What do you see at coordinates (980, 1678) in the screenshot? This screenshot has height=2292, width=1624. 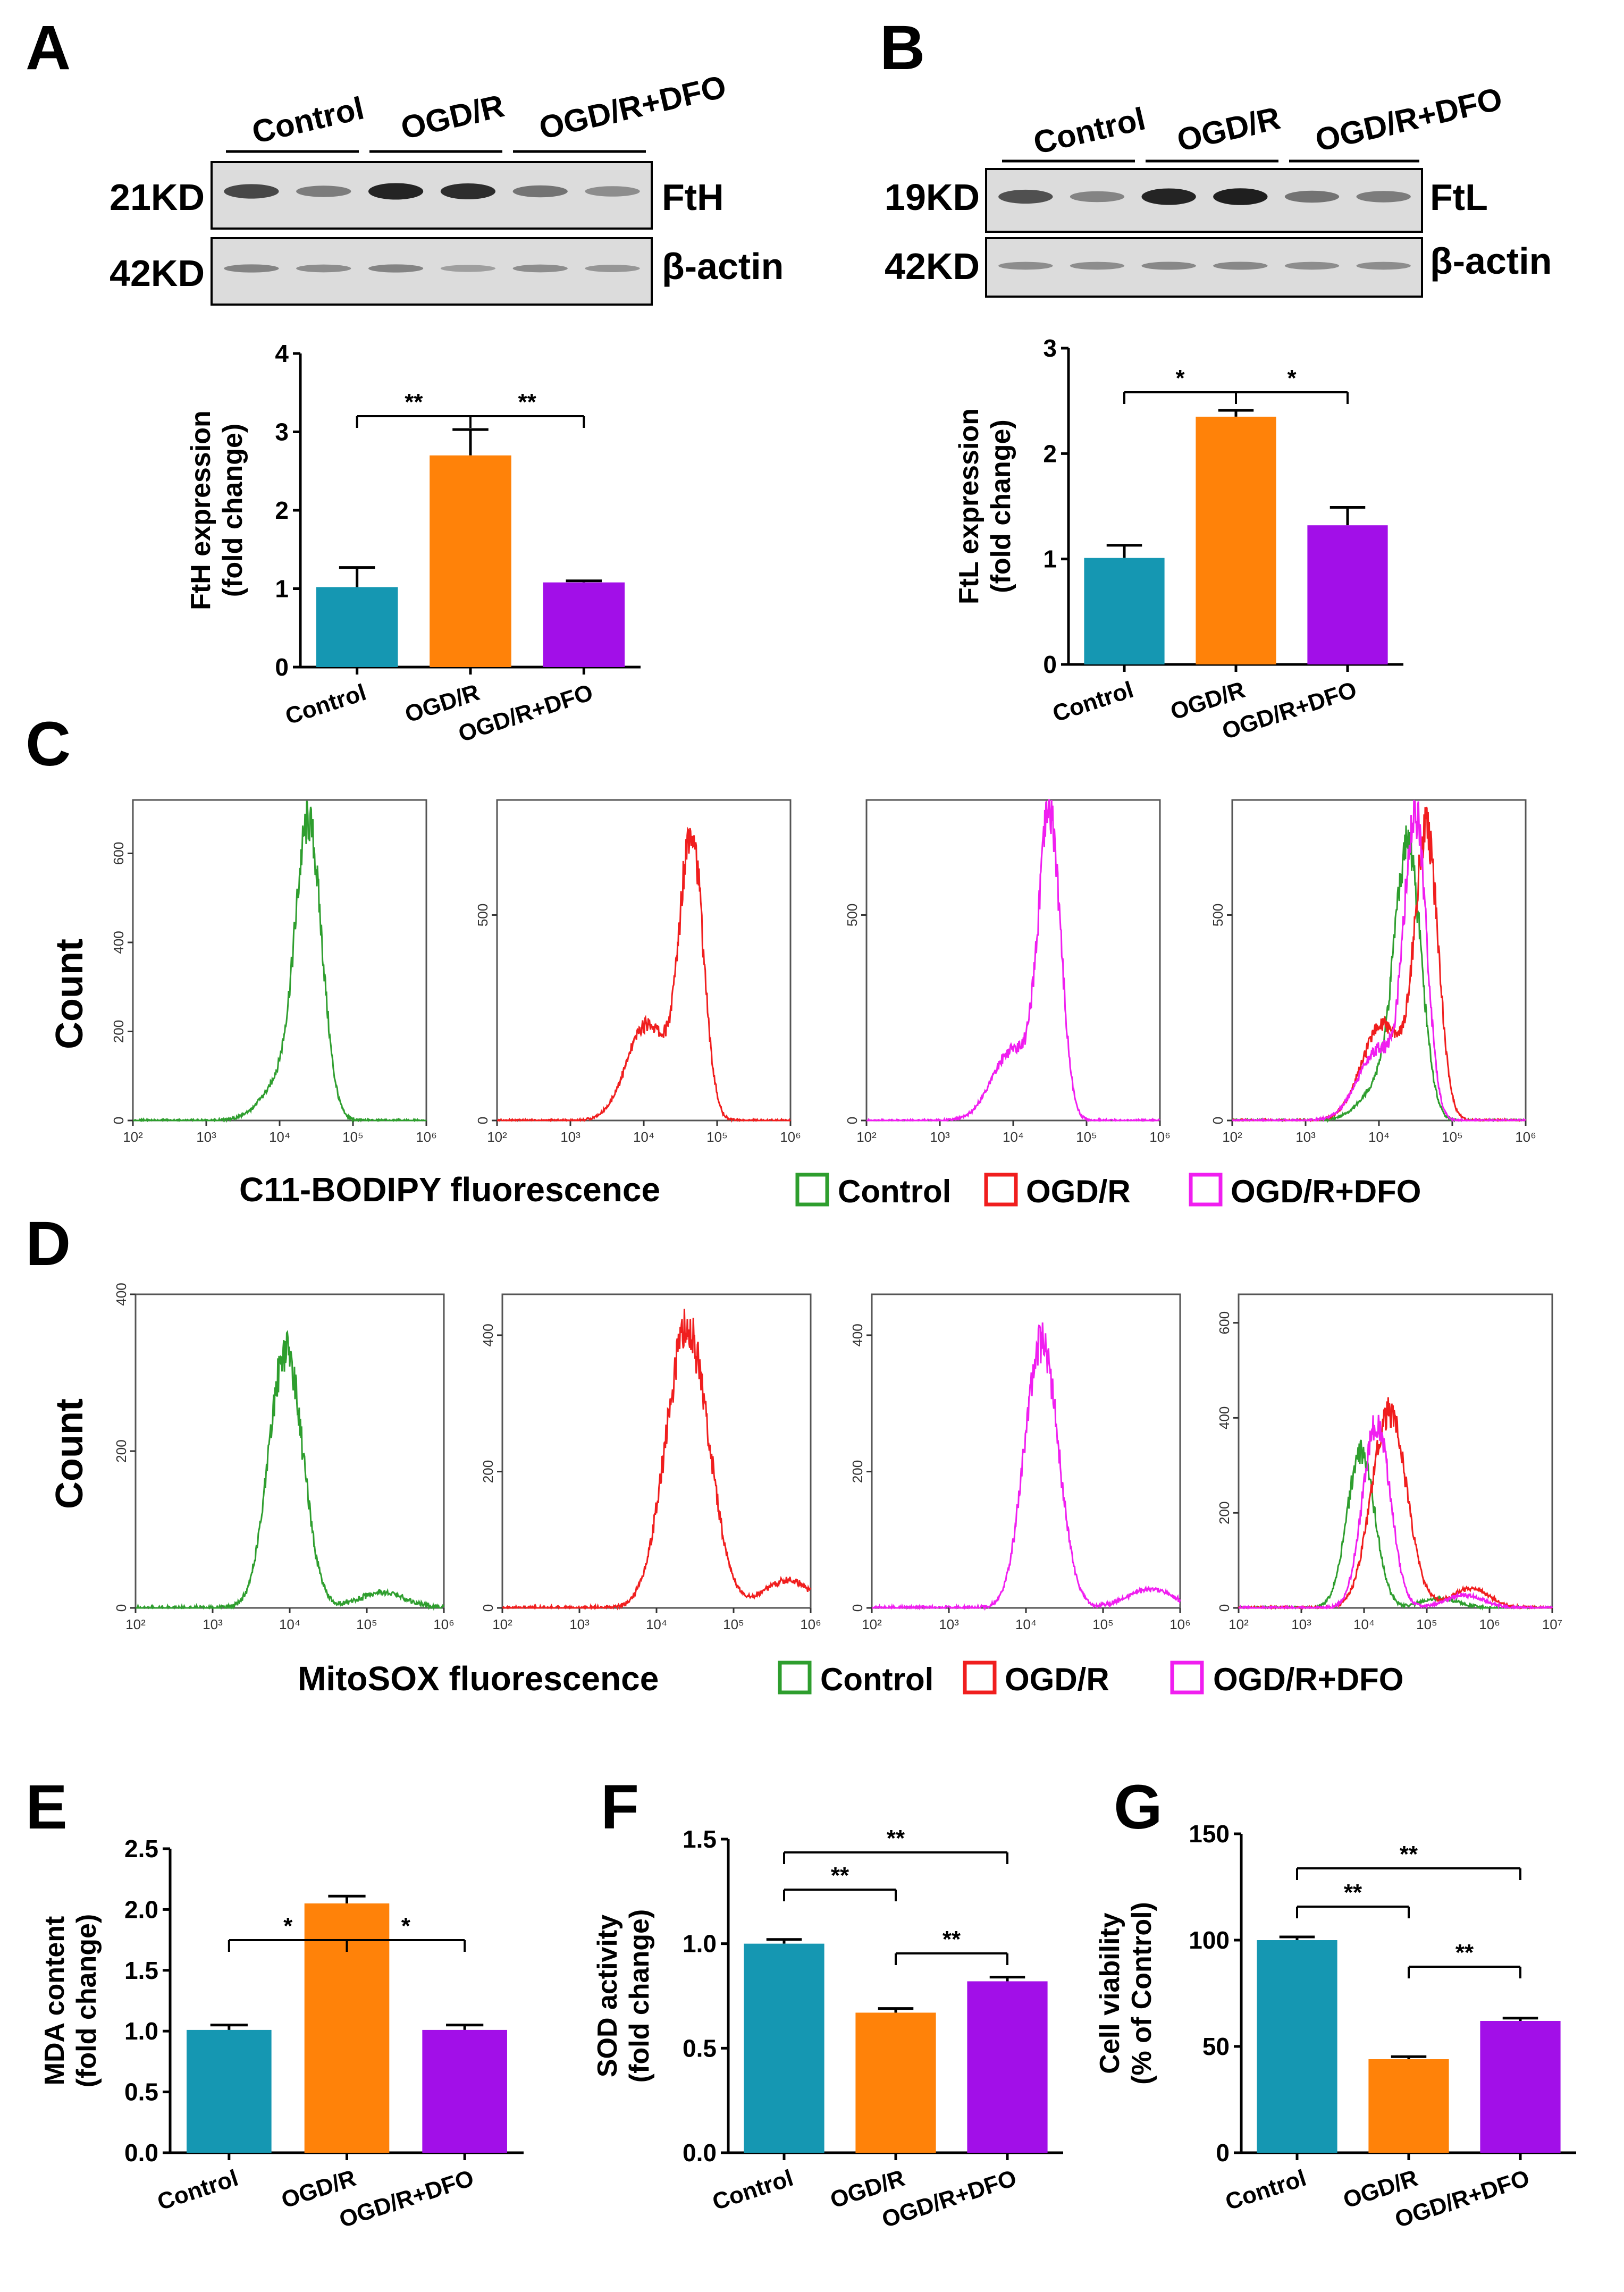 I see `legend-swatch-ogdr` at bounding box center [980, 1678].